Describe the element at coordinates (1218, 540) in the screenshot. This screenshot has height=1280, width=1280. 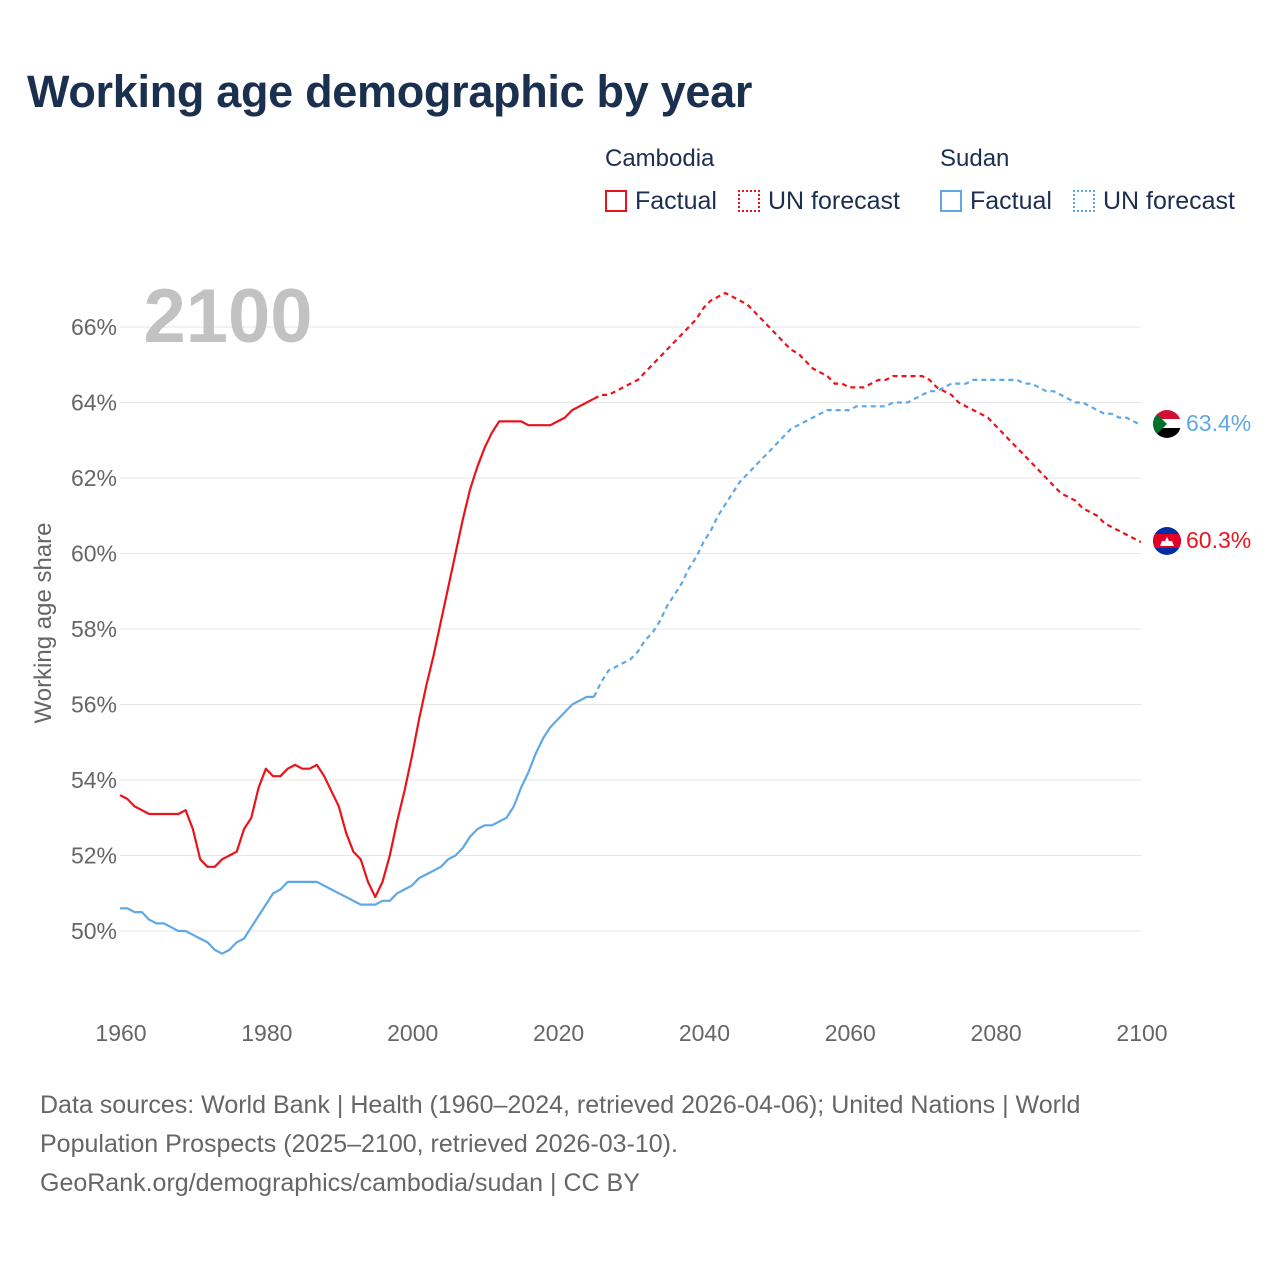
I see `end-label-cambodia: 60.3%` at that location.